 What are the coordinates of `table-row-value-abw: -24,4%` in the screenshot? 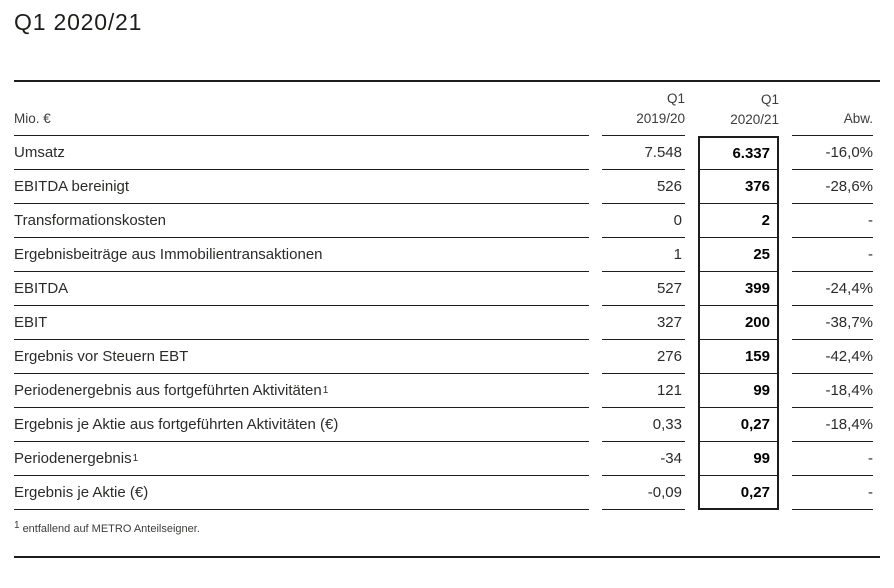 It's located at (832, 289).